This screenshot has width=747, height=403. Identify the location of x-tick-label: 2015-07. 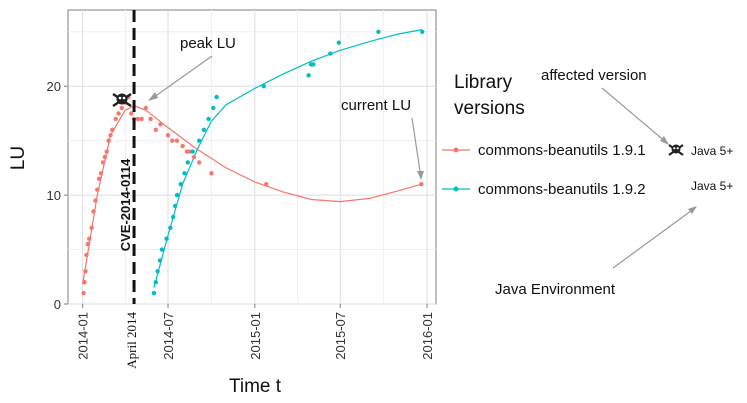
(340, 336).